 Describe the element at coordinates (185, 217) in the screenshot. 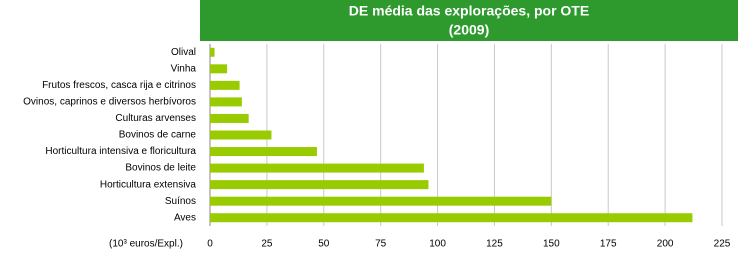

I see `y-tick-label: Aves` at that location.